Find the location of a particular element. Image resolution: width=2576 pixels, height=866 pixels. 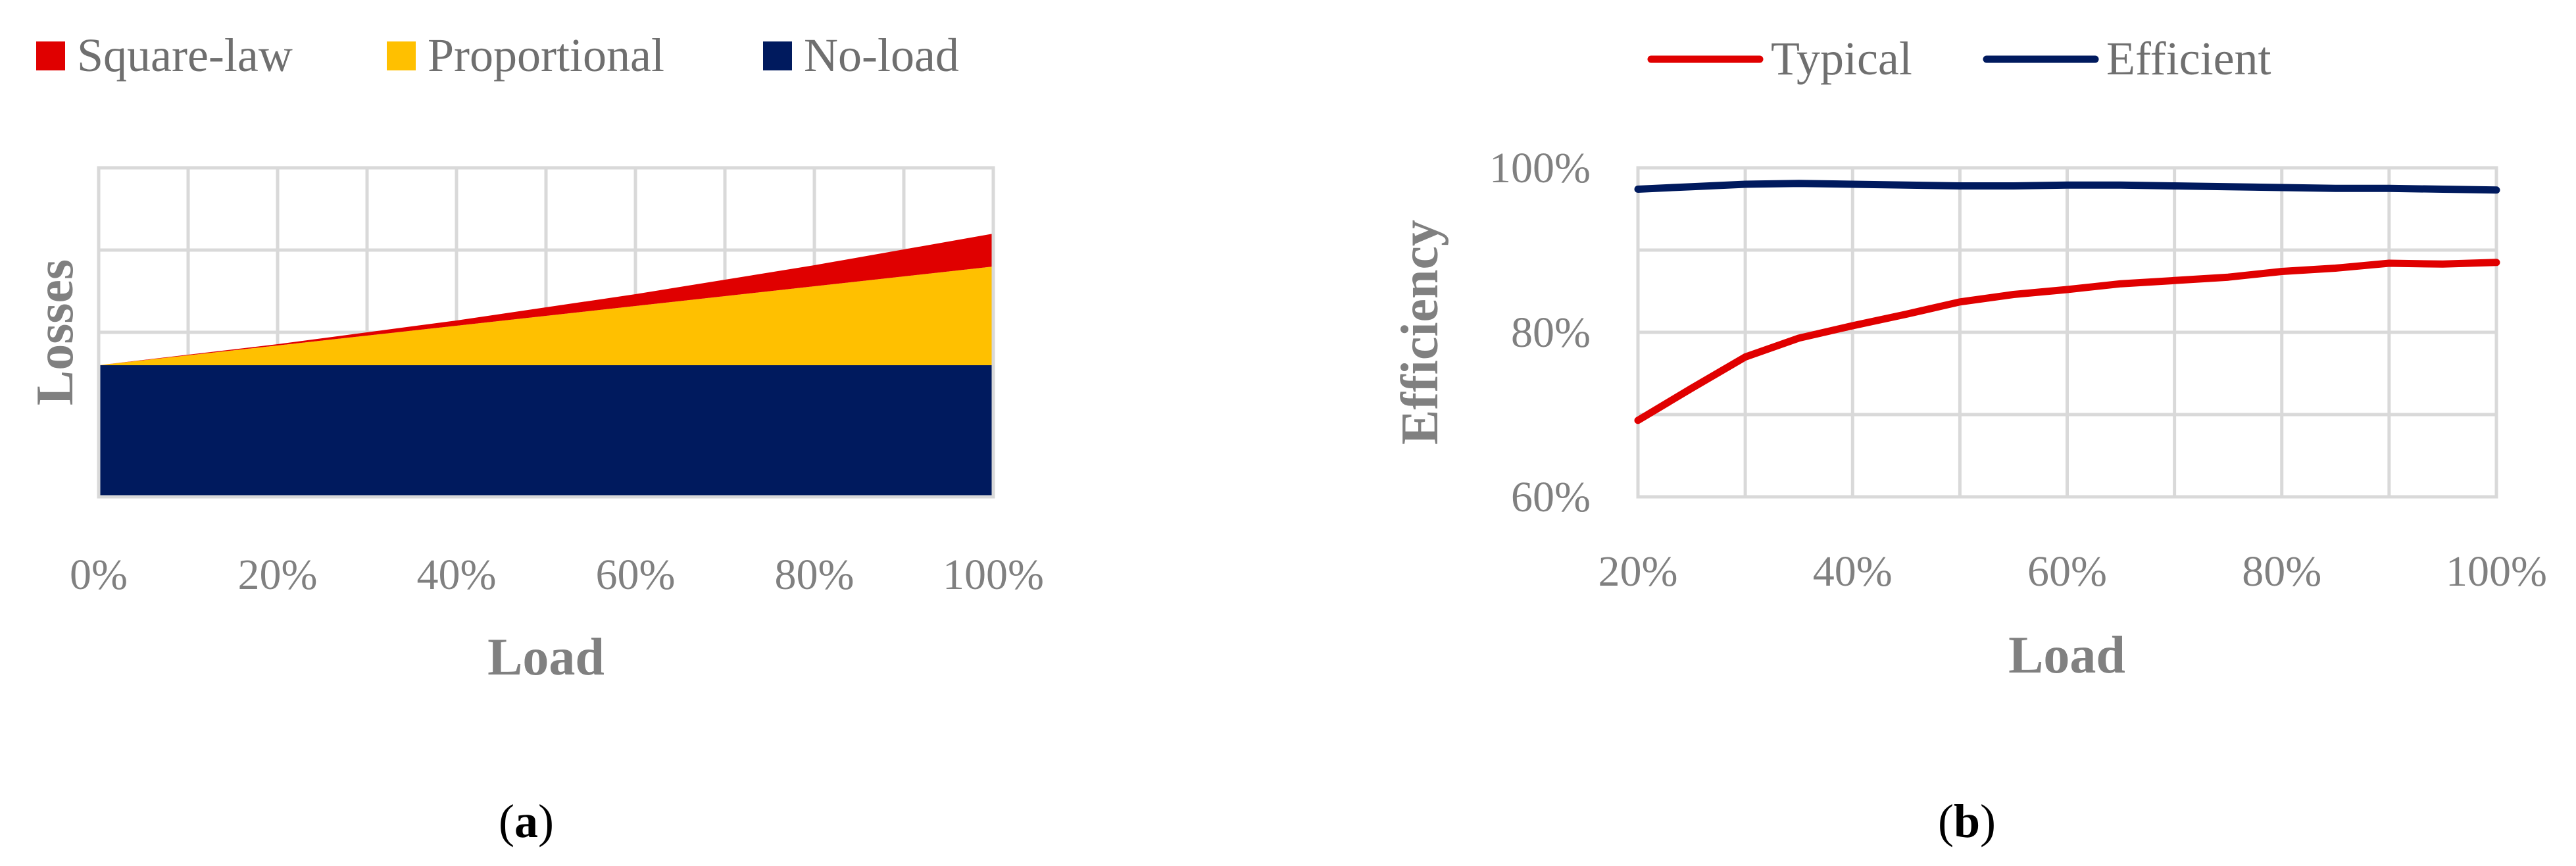

panel-b-plot-frame is located at coordinates (2067, 332).